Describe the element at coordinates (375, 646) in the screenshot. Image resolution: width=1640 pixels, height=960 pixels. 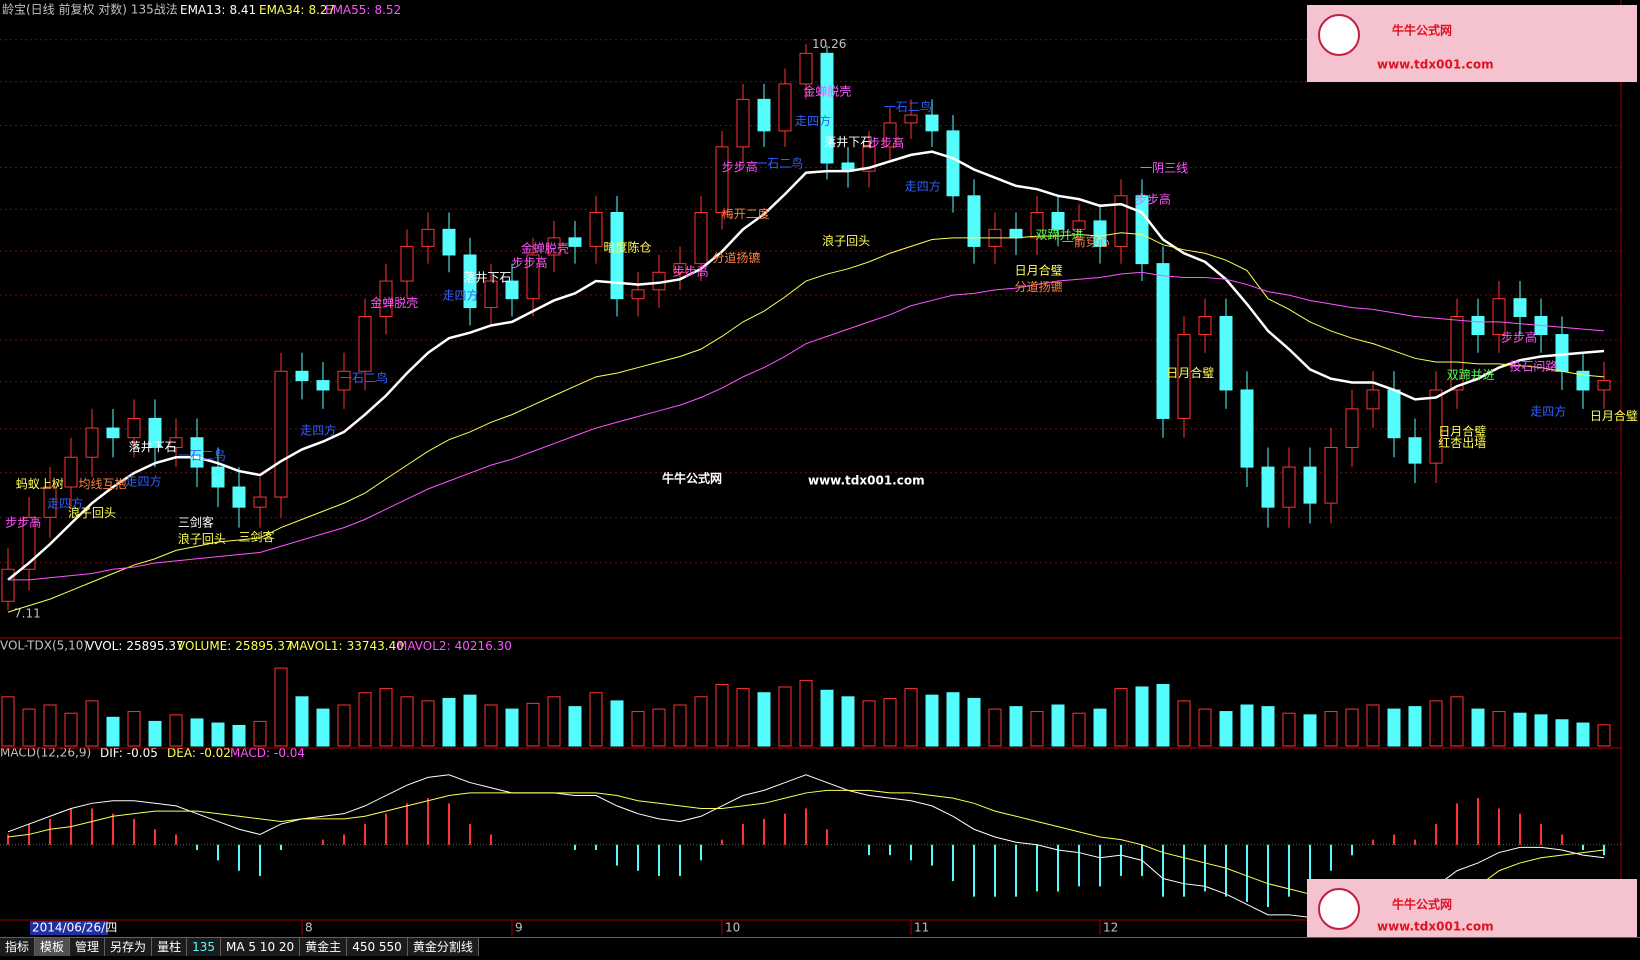
I see `legend-value: 33743.40` at that location.